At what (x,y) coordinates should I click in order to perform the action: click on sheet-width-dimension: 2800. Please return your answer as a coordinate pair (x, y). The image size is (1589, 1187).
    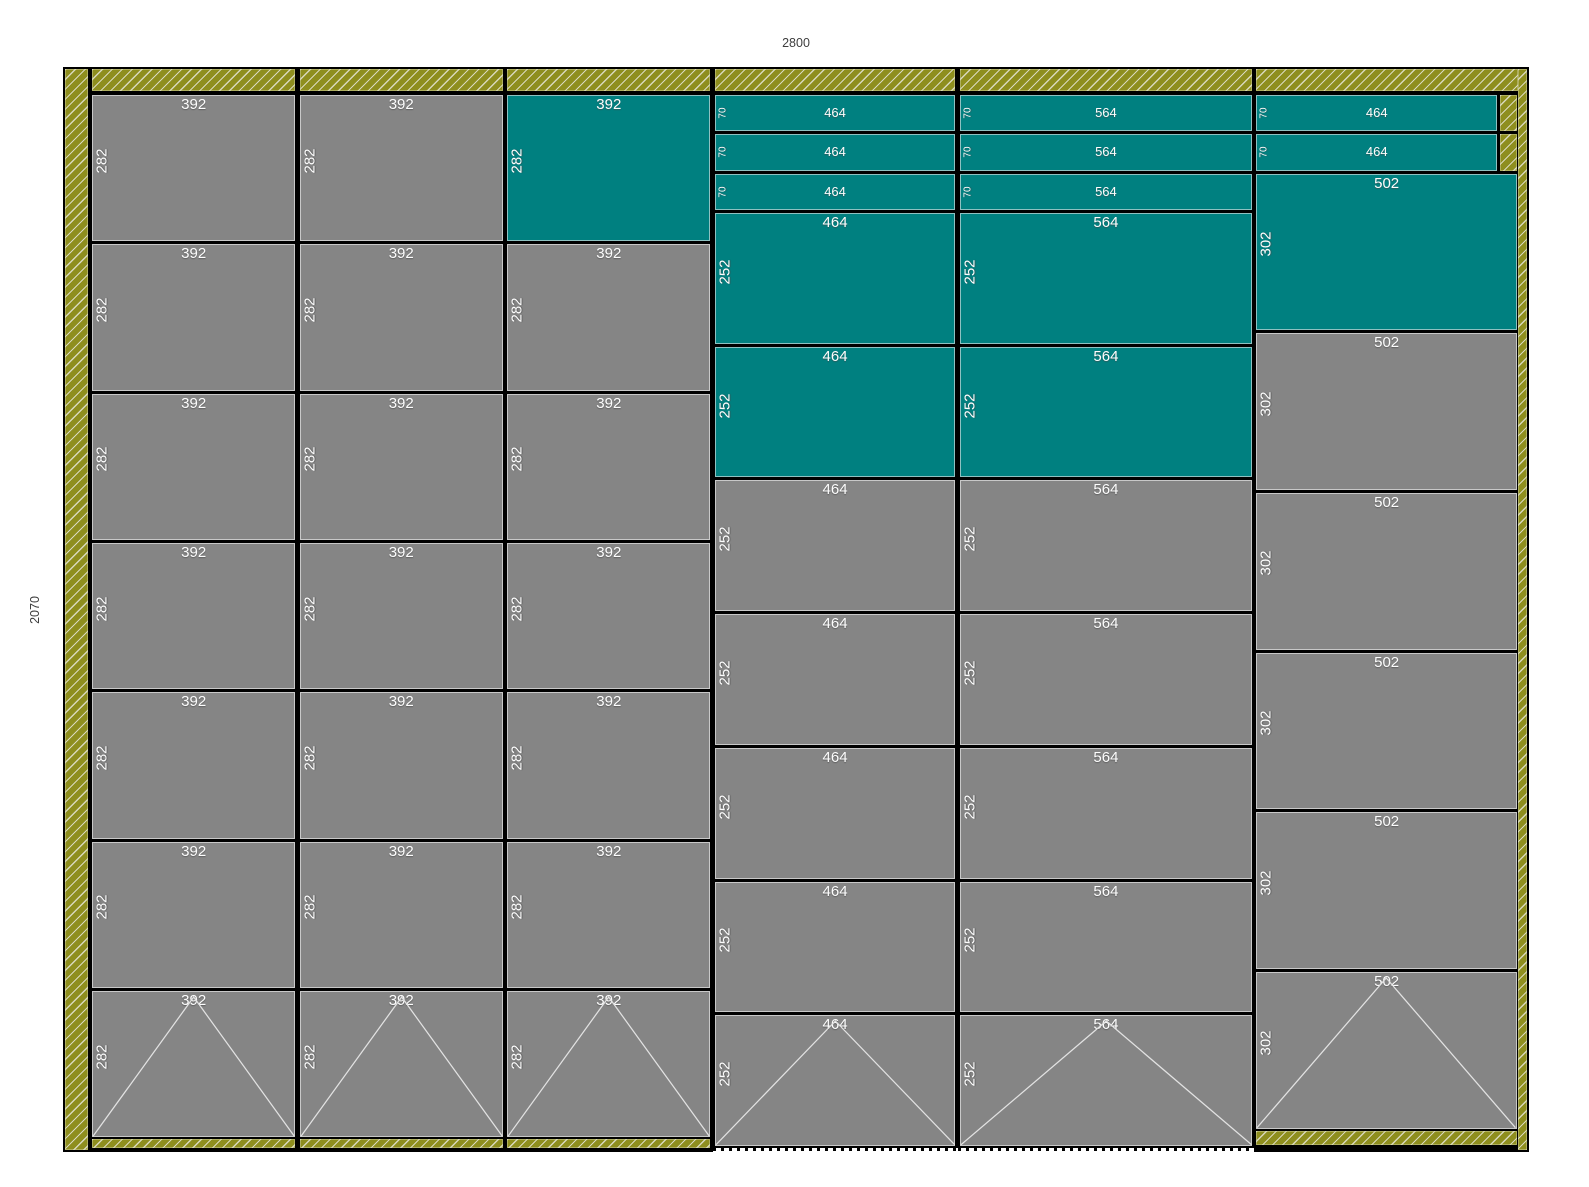
    Looking at the image, I should click on (796, 43).